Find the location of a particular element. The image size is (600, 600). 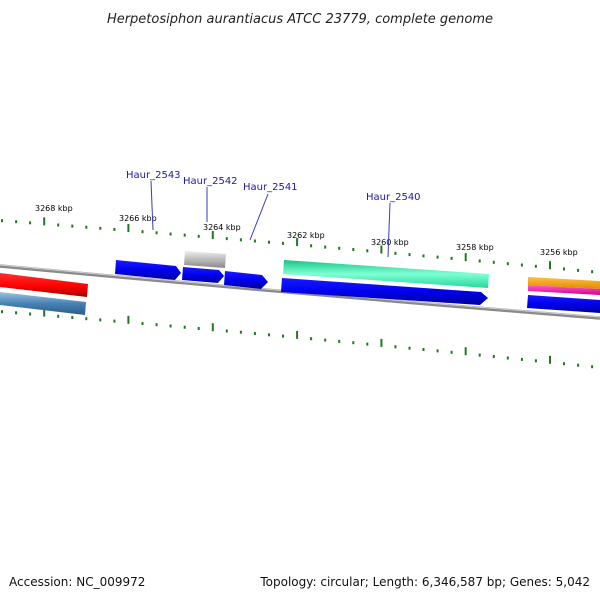

kbp-label-3268: 3268 kbp is located at coordinates (54, 208).